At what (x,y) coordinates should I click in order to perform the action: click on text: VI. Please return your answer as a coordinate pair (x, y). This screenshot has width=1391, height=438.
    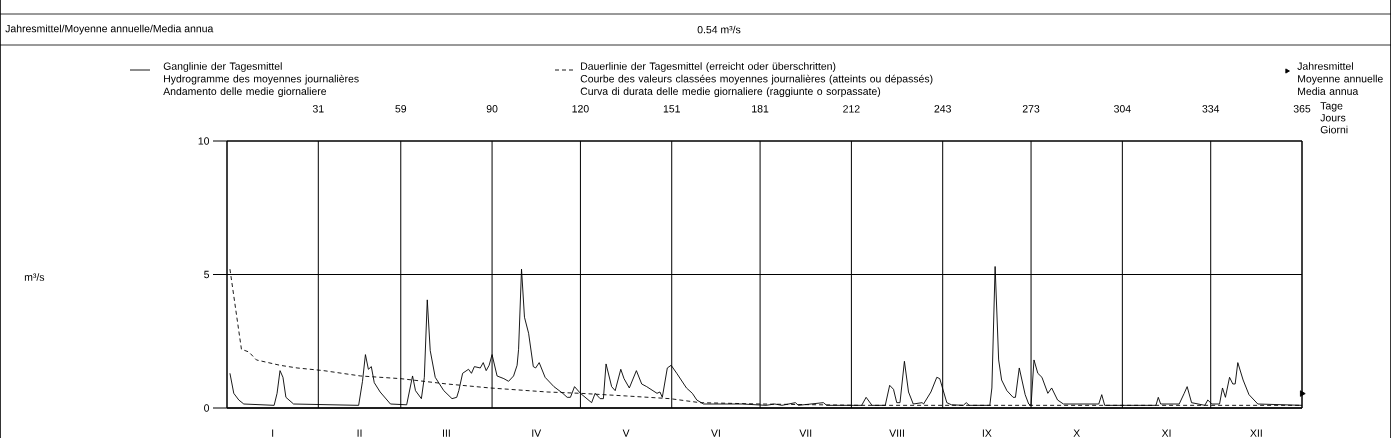
    Looking at the image, I should click on (715, 433).